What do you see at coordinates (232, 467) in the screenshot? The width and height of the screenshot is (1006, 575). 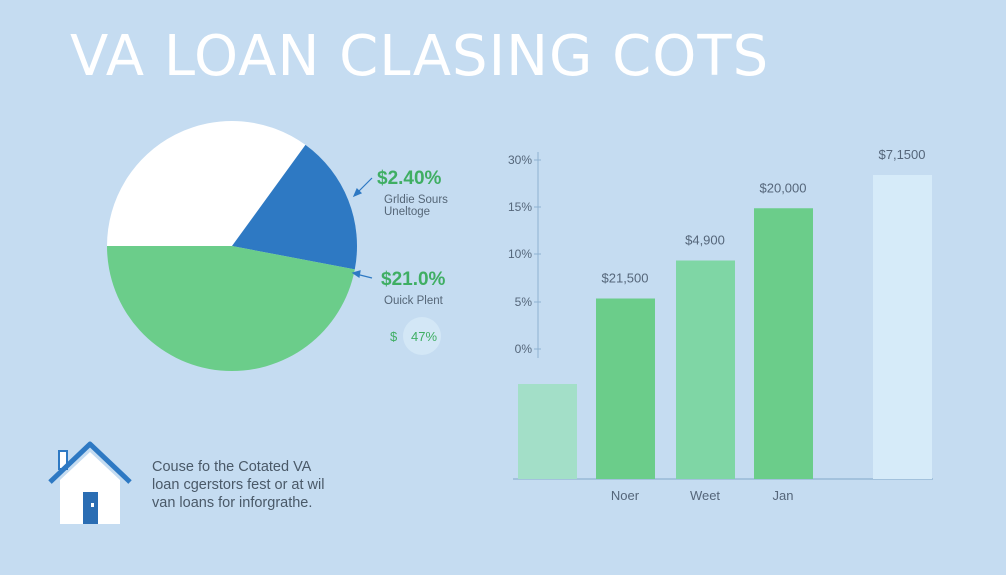 I see `footnote-line: Couse fo the Cotated VA` at bounding box center [232, 467].